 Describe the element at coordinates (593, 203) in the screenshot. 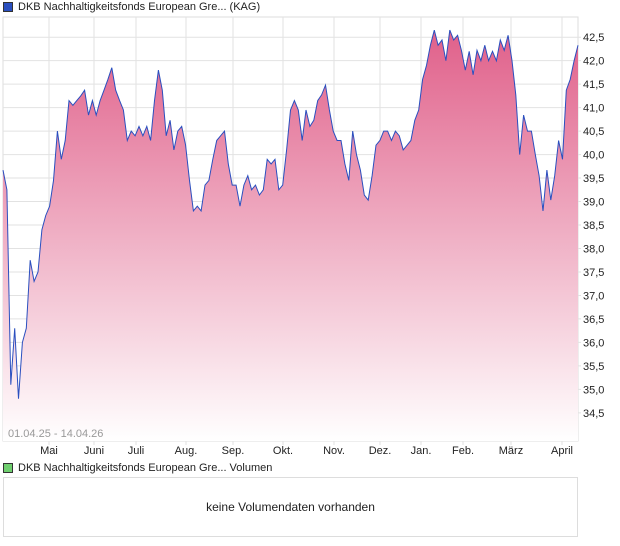

I see `y-tick-label: 39,0` at that location.